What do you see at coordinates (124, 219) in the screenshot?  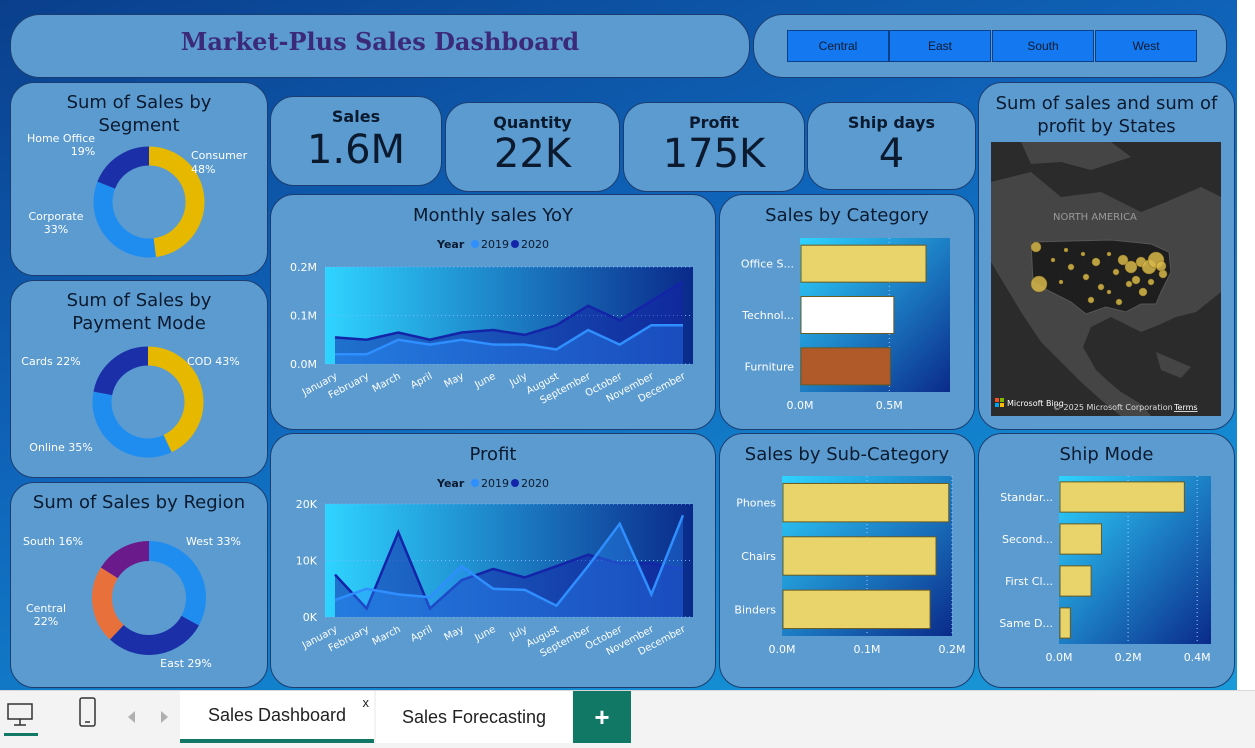 I see `donut-slice-corporate` at bounding box center [124, 219].